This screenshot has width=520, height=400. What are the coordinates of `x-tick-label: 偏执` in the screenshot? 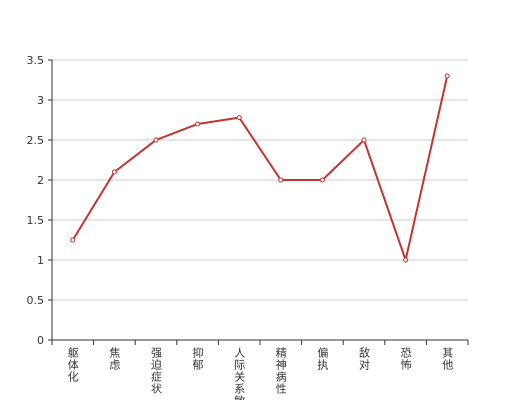 It's located at (322, 358).